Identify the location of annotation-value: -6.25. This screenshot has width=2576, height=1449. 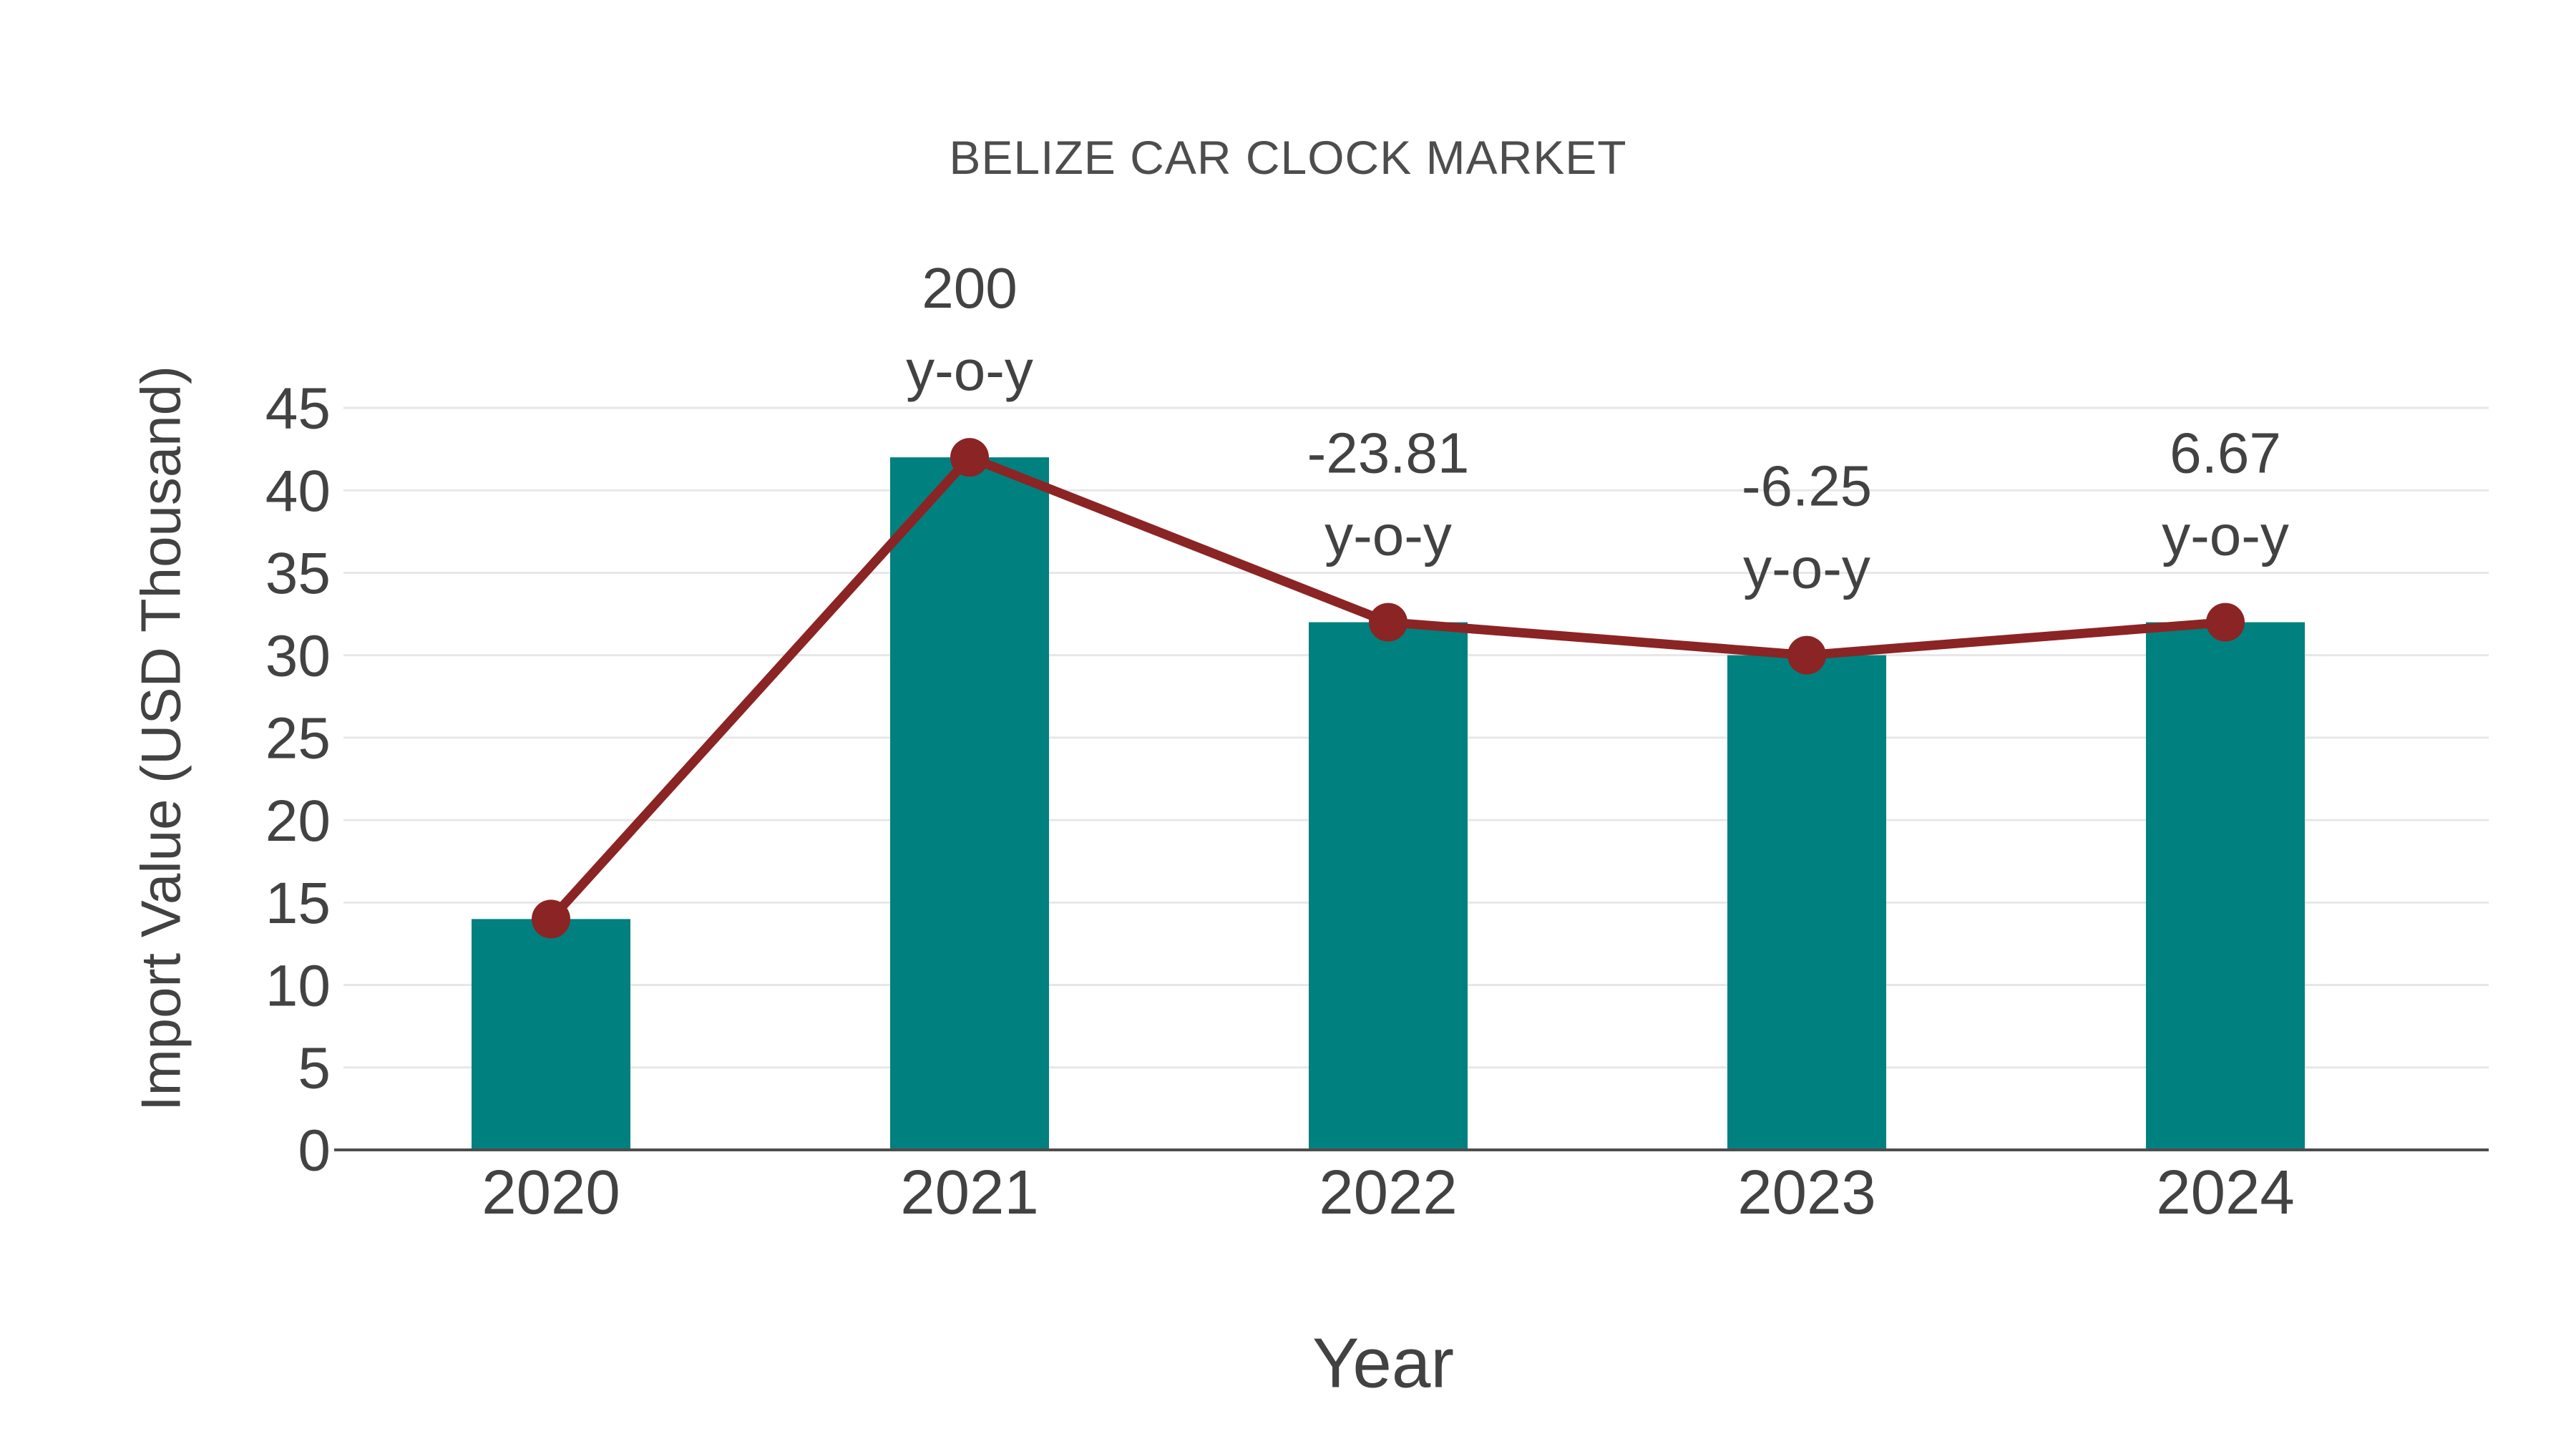
(1807, 486).